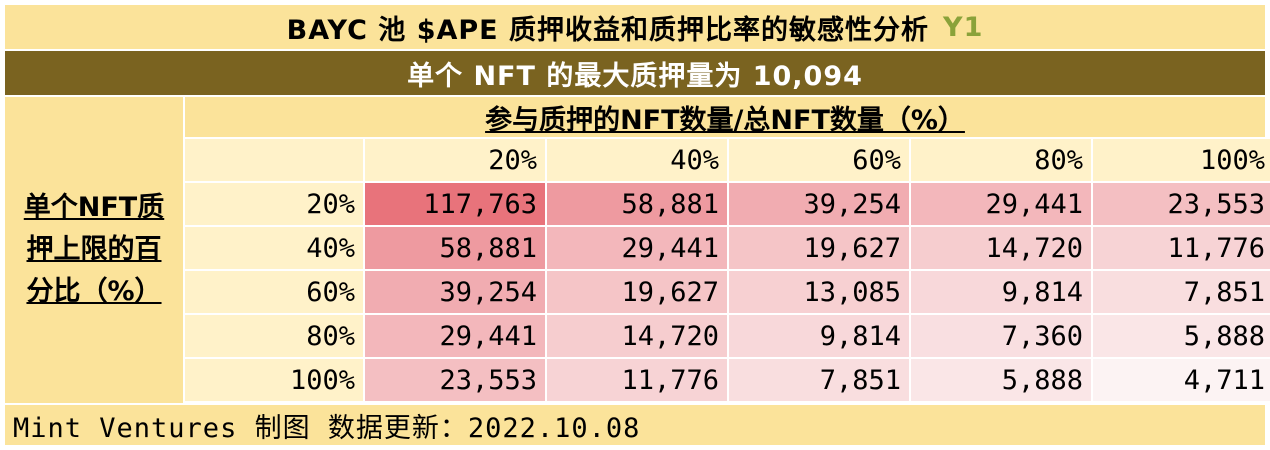 The image size is (1270, 450). What do you see at coordinates (274, 204) in the screenshot?
I see `row-header: 20%` at bounding box center [274, 204].